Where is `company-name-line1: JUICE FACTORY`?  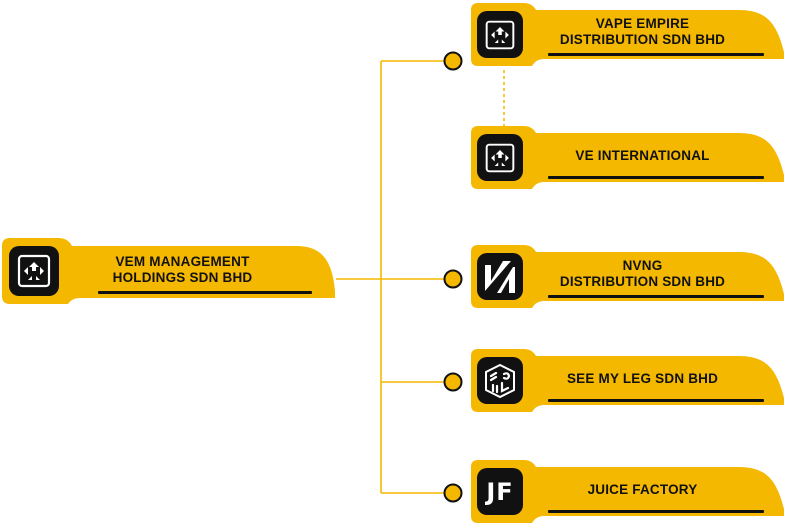 company-name-line1: JUICE FACTORY is located at coordinates (642, 489).